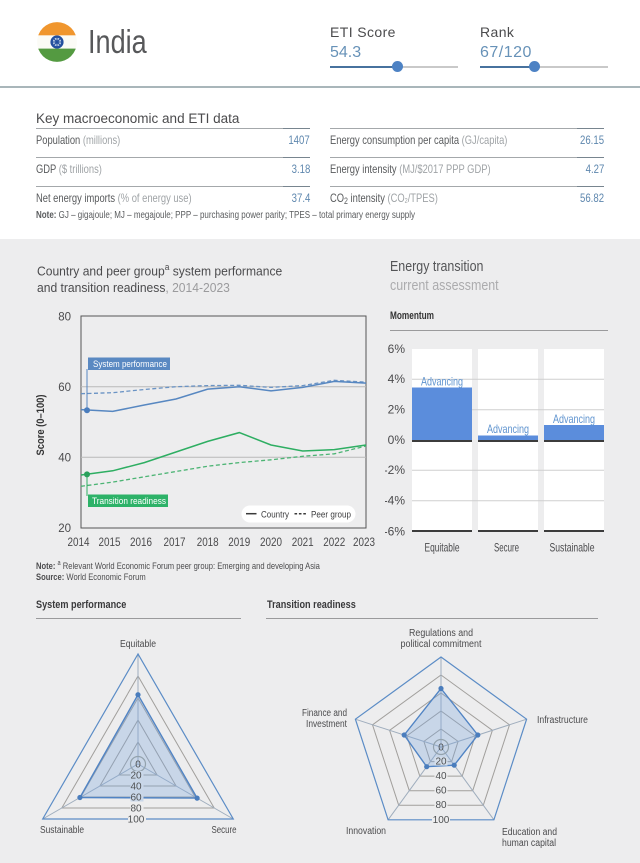 This screenshot has width=640, height=863. Describe the element at coordinates (175, 542) in the screenshot. I see `svg-text: 2017` at that location.